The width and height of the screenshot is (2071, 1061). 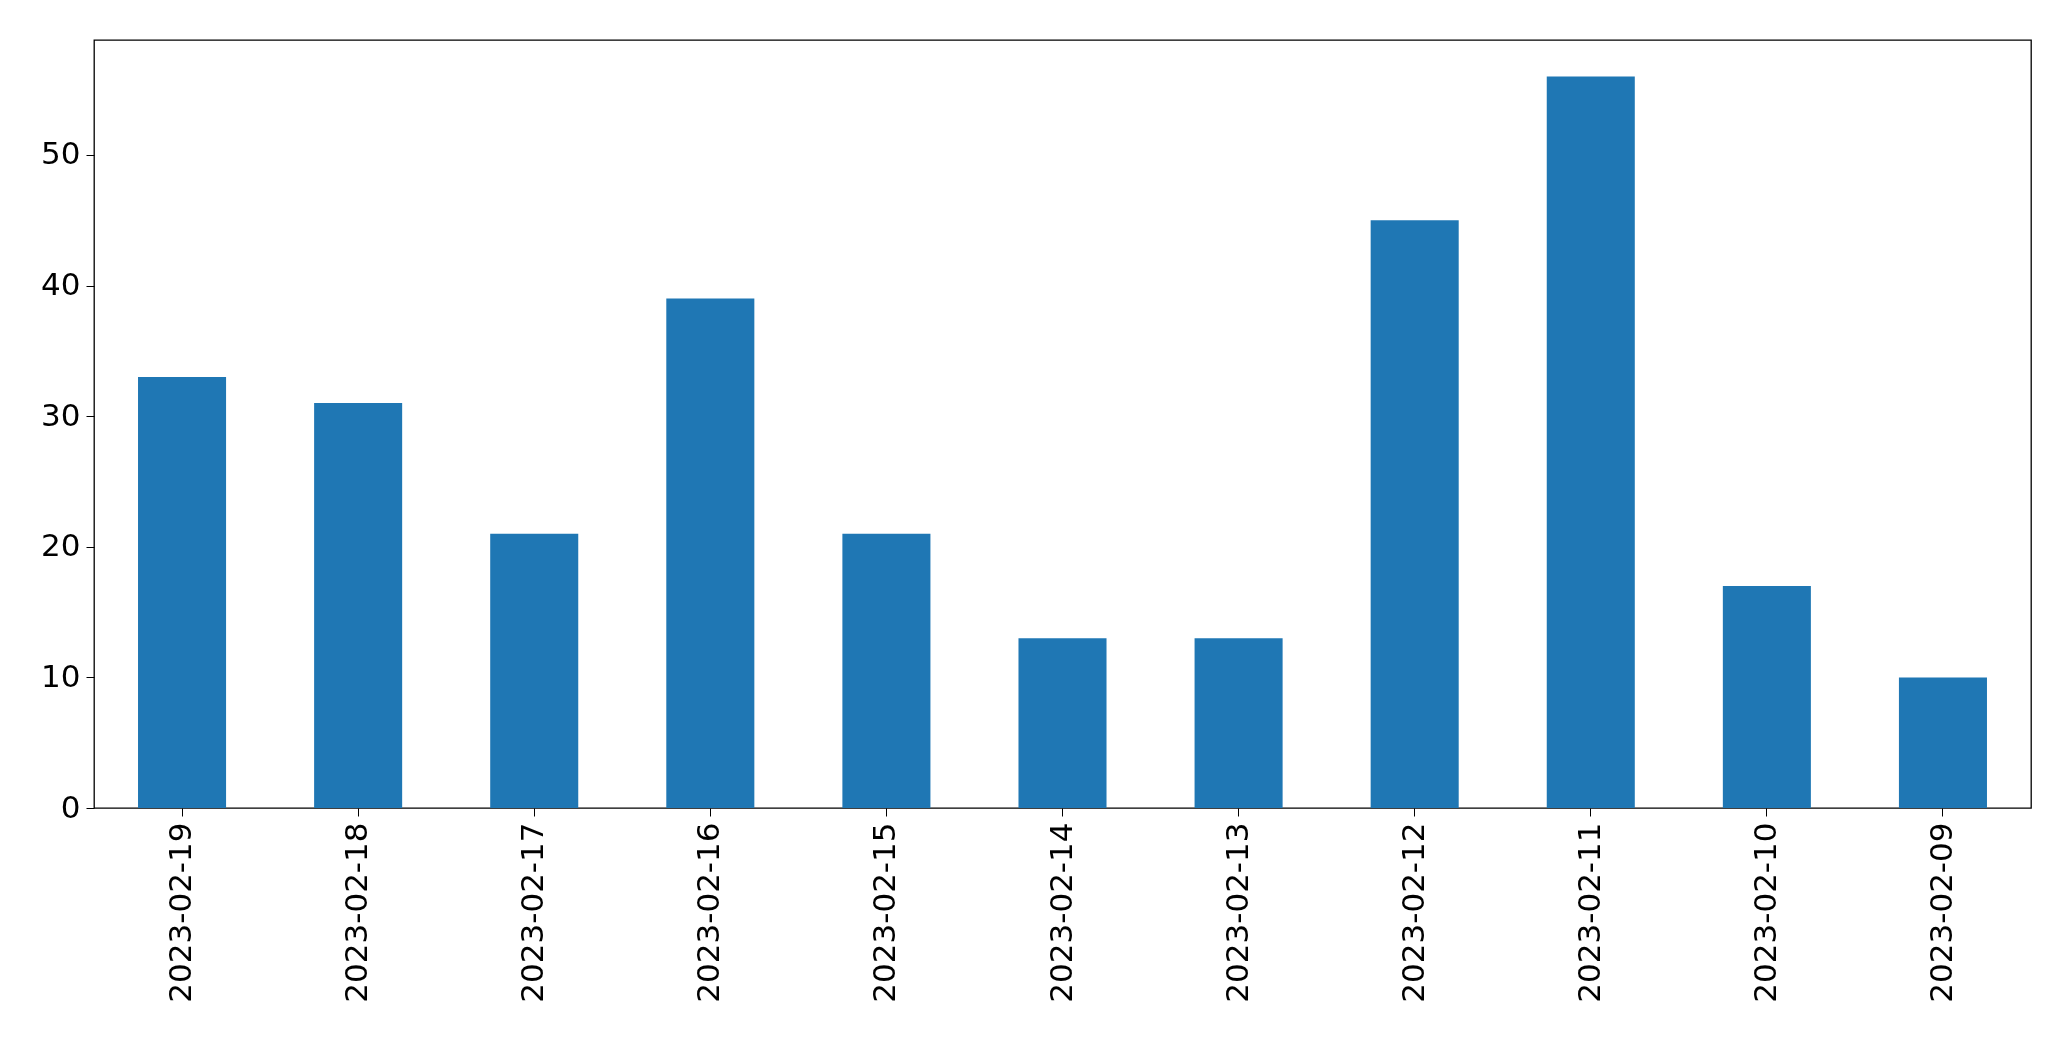 I want to click on x-tick-label: 2023-02-17, so click(x=532, y=912).